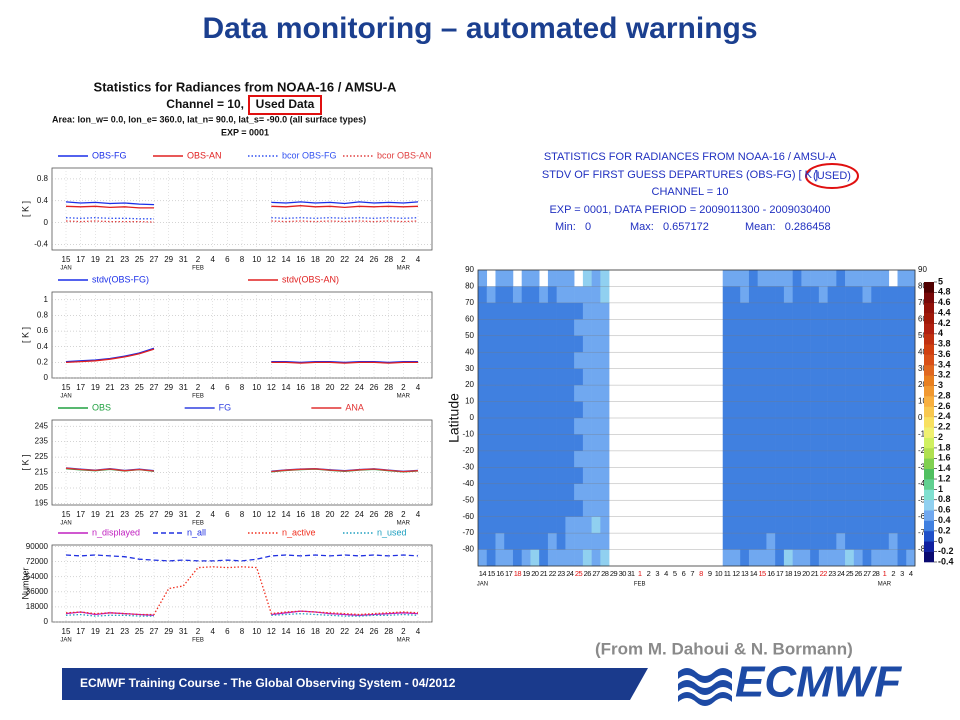 This screenshot has height=720, width=960. What do you see at coordinates (832, 573) in the screenshot?
I see `x-tick-label: 23` at bounding box center [832, 573].